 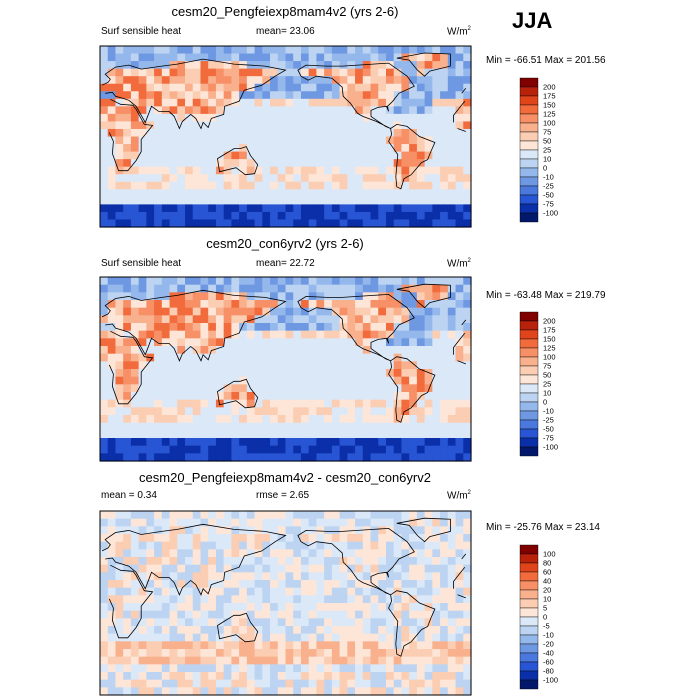 What do you see at coordinates (284, 559) in the screenshot?
I see `coastline-eurasia` at bounding box center [284, 559].